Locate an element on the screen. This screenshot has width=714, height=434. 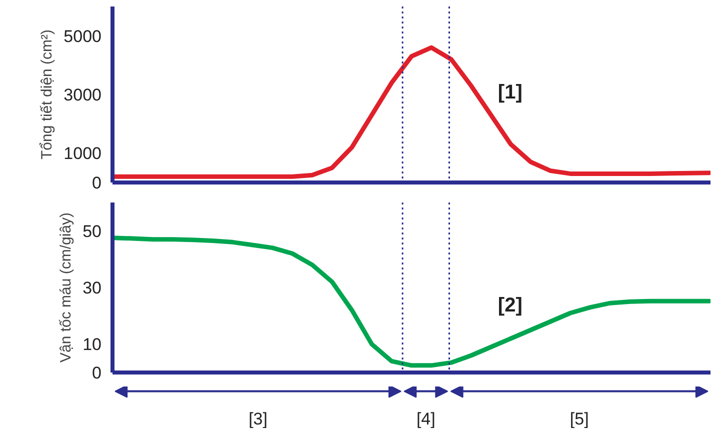
y-tick-label: 50 is located at coordinates (92, 231).